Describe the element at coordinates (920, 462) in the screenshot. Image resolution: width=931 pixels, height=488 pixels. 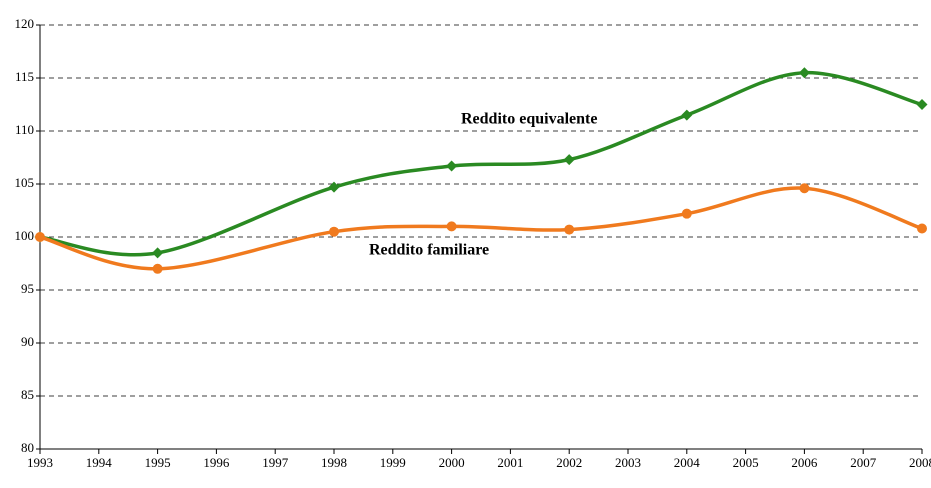
I see `x-tick-label: 2008` at that location.